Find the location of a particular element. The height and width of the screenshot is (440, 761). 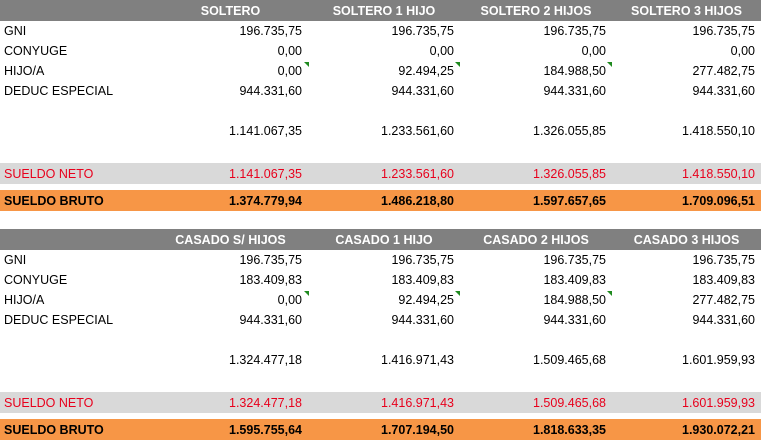

value-cell: 1.595.755,64 is located at coordinates (265, 429).